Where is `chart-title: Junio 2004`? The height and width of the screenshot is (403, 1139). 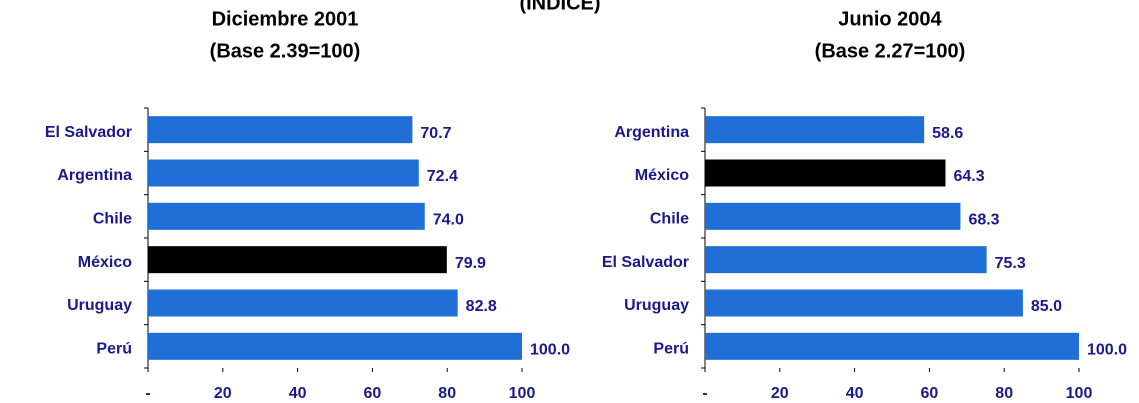 chart-title: Junio 2004 is located at coordinates (890, 19).